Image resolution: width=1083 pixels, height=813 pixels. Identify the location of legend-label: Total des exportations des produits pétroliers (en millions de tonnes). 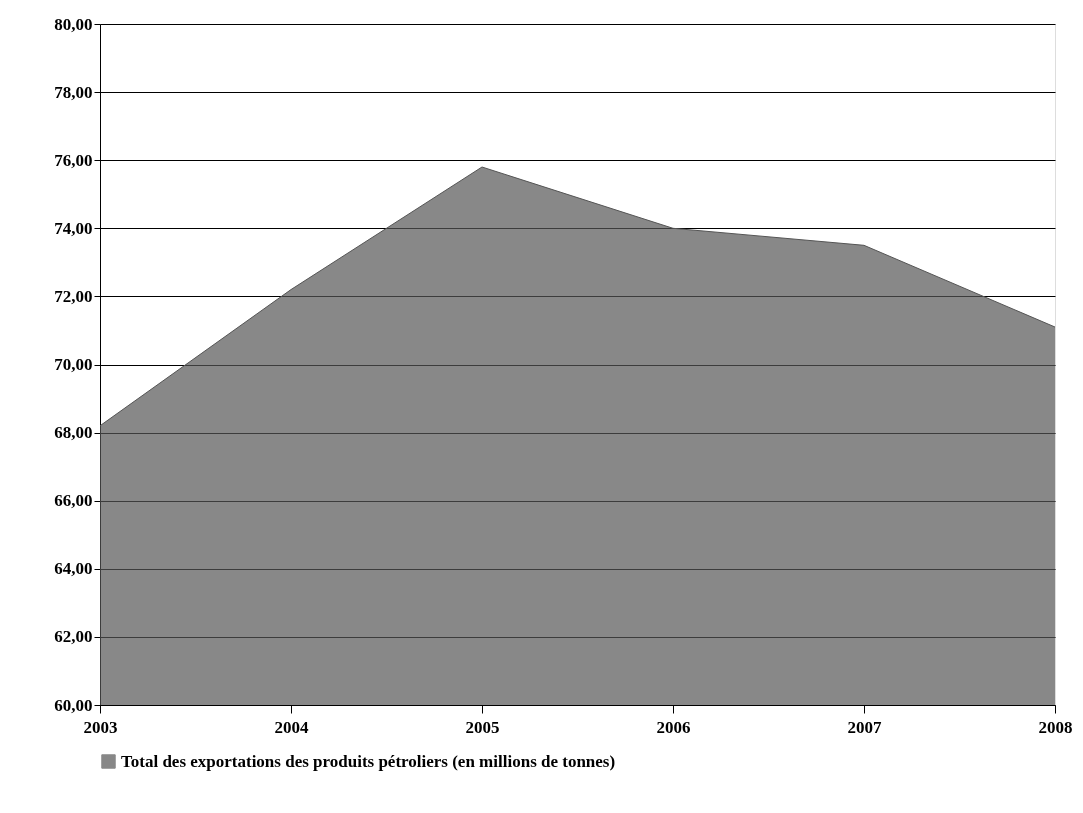
(368, 761).